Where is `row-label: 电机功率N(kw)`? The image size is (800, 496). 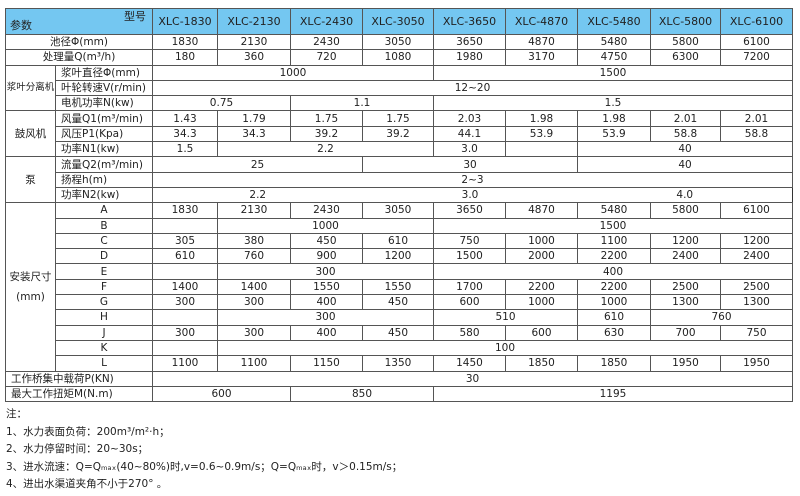
row-label: 电机功率N(kw) is located at coordinates (104, 103).